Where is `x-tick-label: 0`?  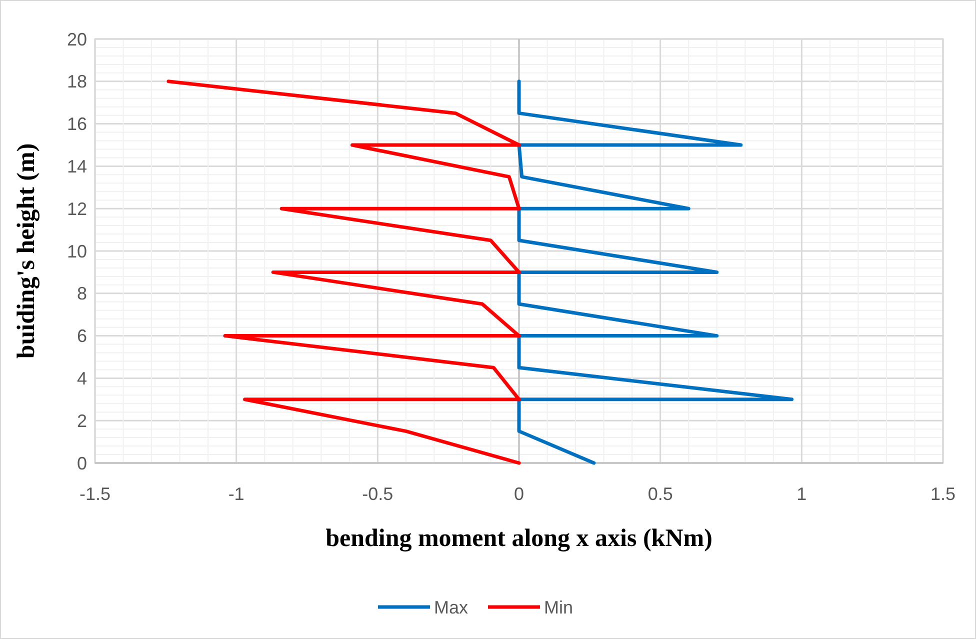
x-tick-label: 0 is located at coordinates (519, 494).